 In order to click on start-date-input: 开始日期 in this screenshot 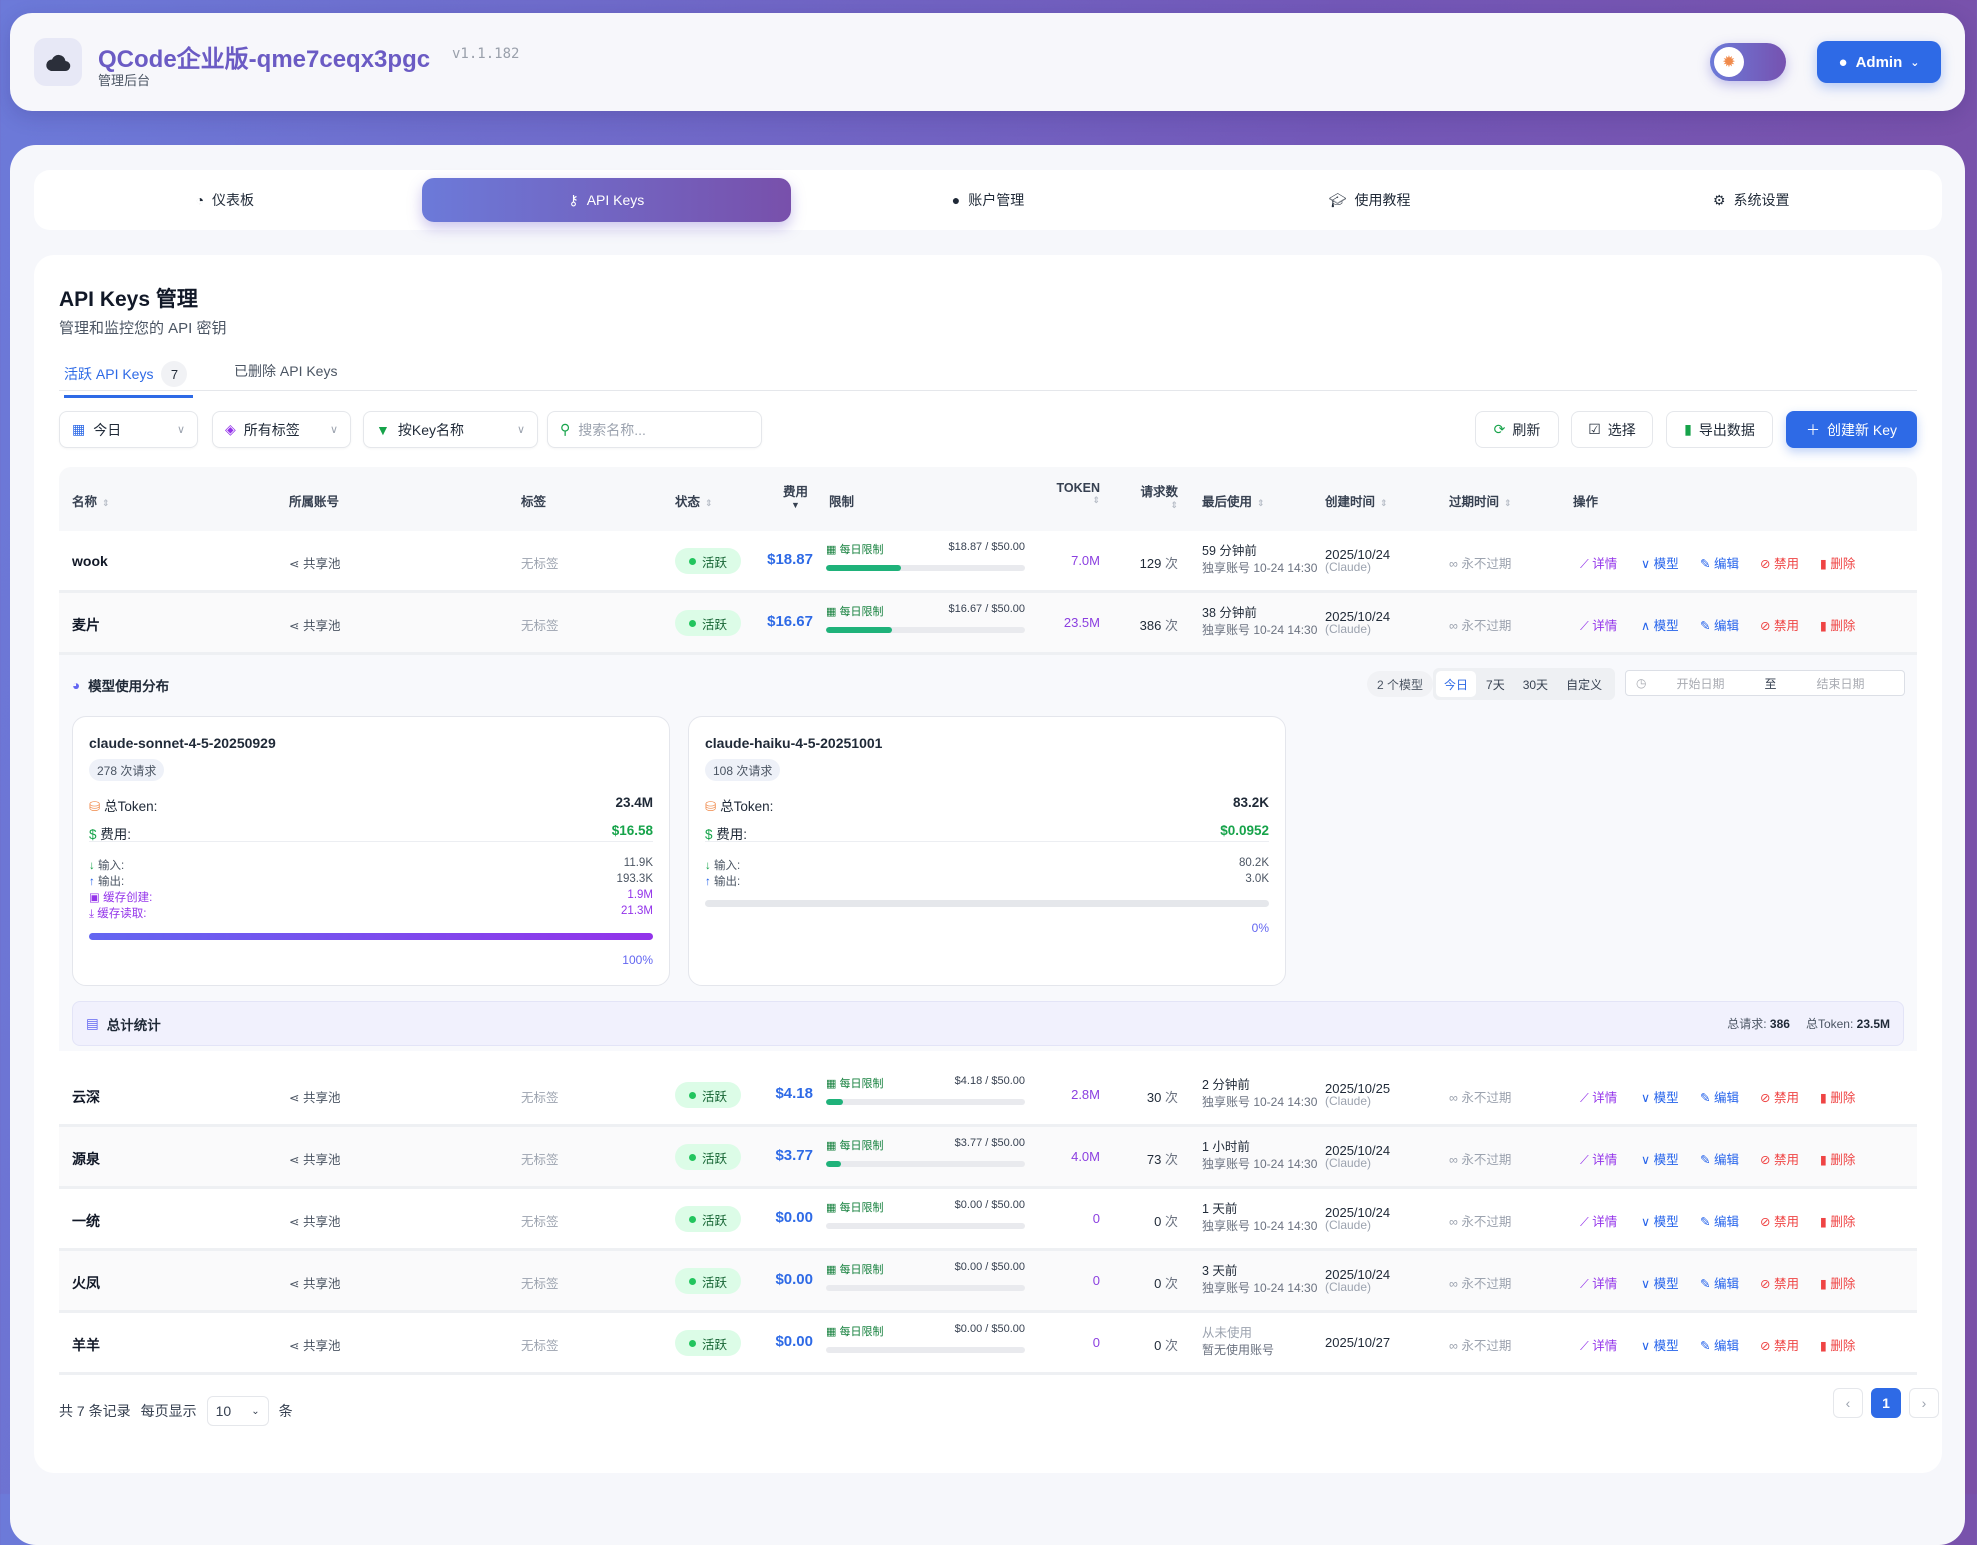, I will do `click(1700, 683)`.